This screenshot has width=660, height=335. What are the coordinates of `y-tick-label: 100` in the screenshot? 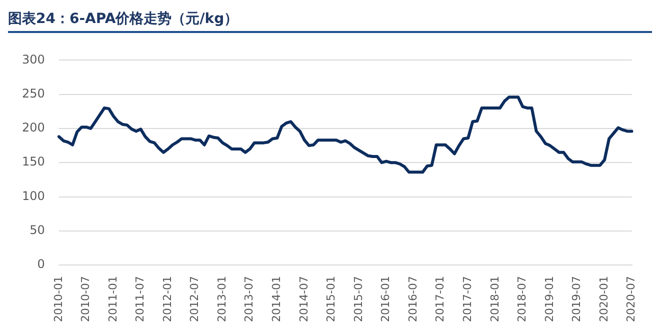 It's located at (33, 195).